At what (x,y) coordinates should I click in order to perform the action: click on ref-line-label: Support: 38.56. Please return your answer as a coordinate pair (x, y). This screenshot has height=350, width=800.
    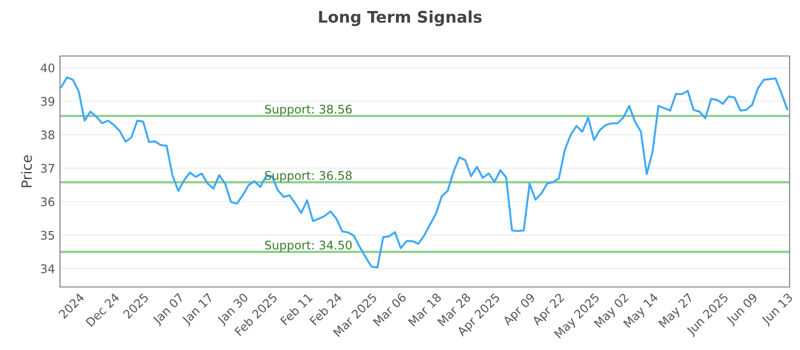
    Looking at the image, I should click on (308, 110).